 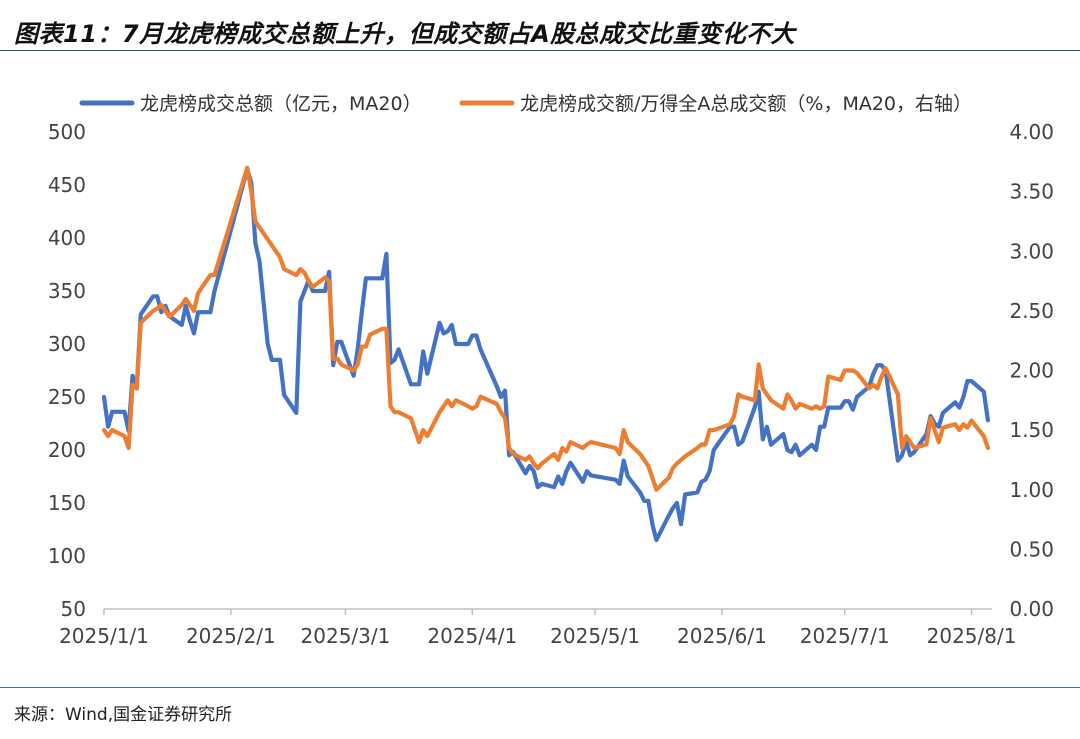 What do you see at coordinates (104, 636) in the screenshot?
I see `x-tick-label: 2025/1/1` at bounding box center [104, 636].